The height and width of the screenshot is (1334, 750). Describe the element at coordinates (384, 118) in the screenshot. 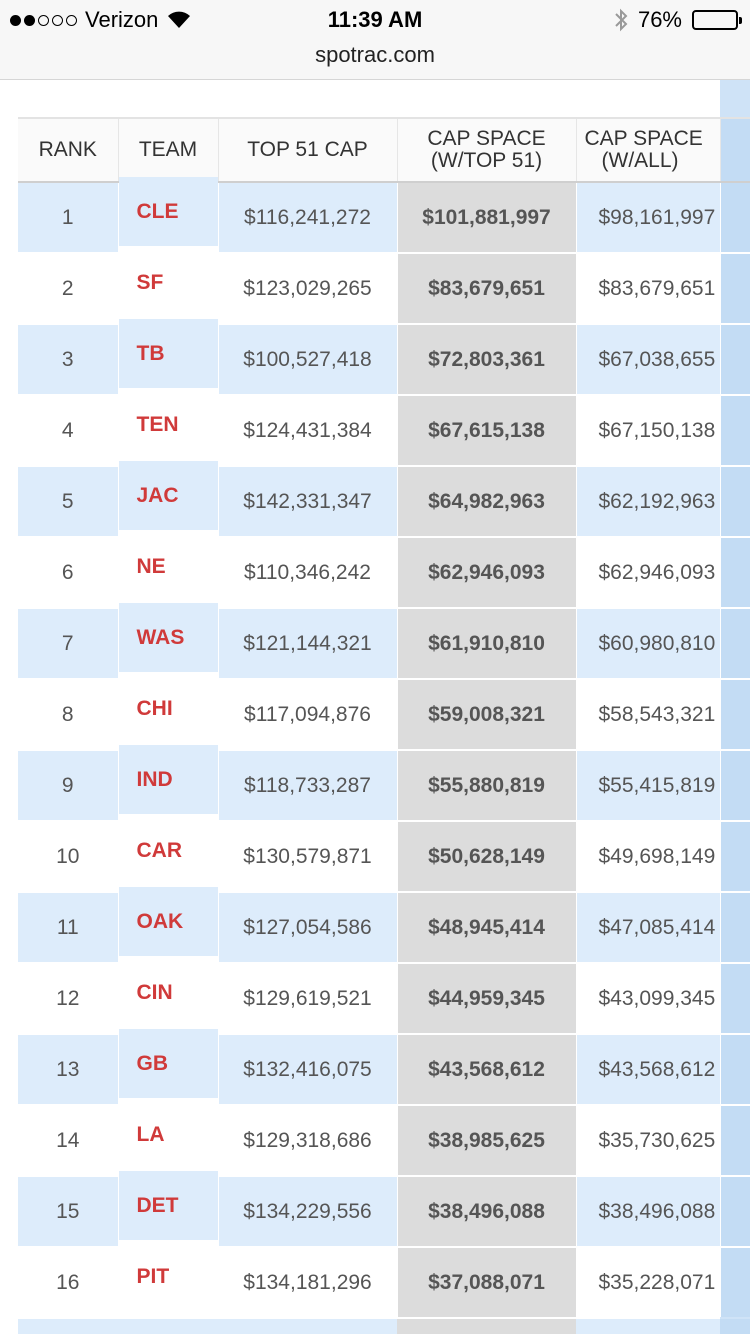

I see `table-top-border` at that location.